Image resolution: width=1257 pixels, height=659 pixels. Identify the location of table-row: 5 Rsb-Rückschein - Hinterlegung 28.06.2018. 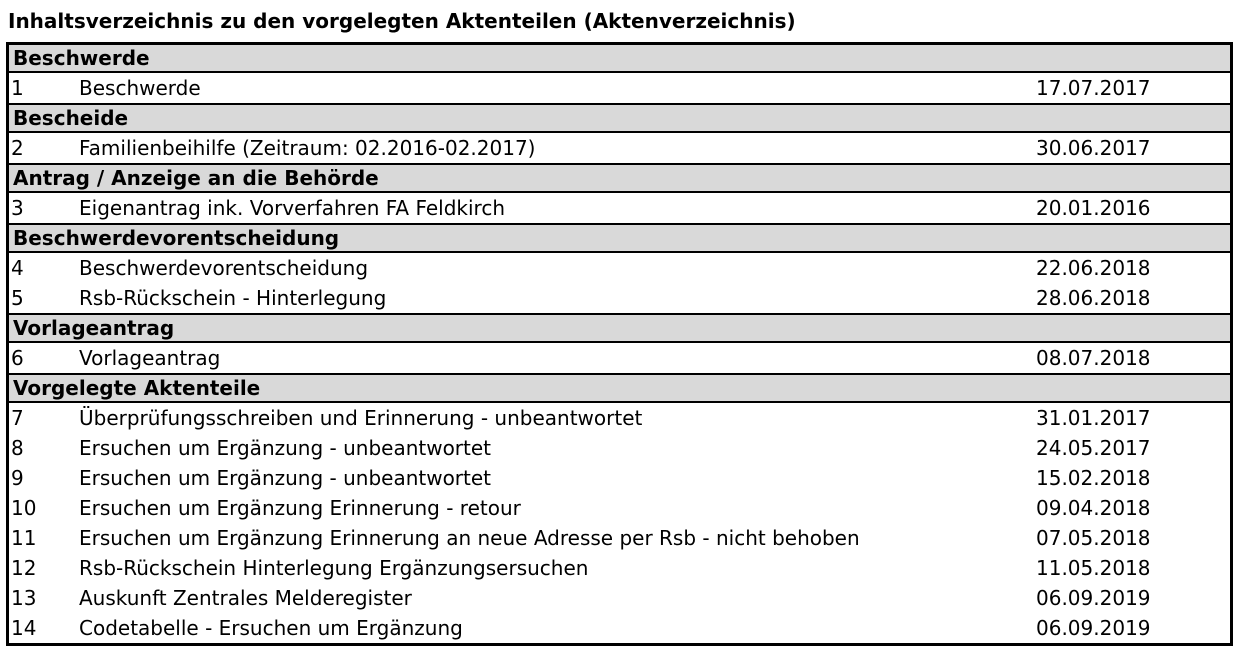
(619, 298).